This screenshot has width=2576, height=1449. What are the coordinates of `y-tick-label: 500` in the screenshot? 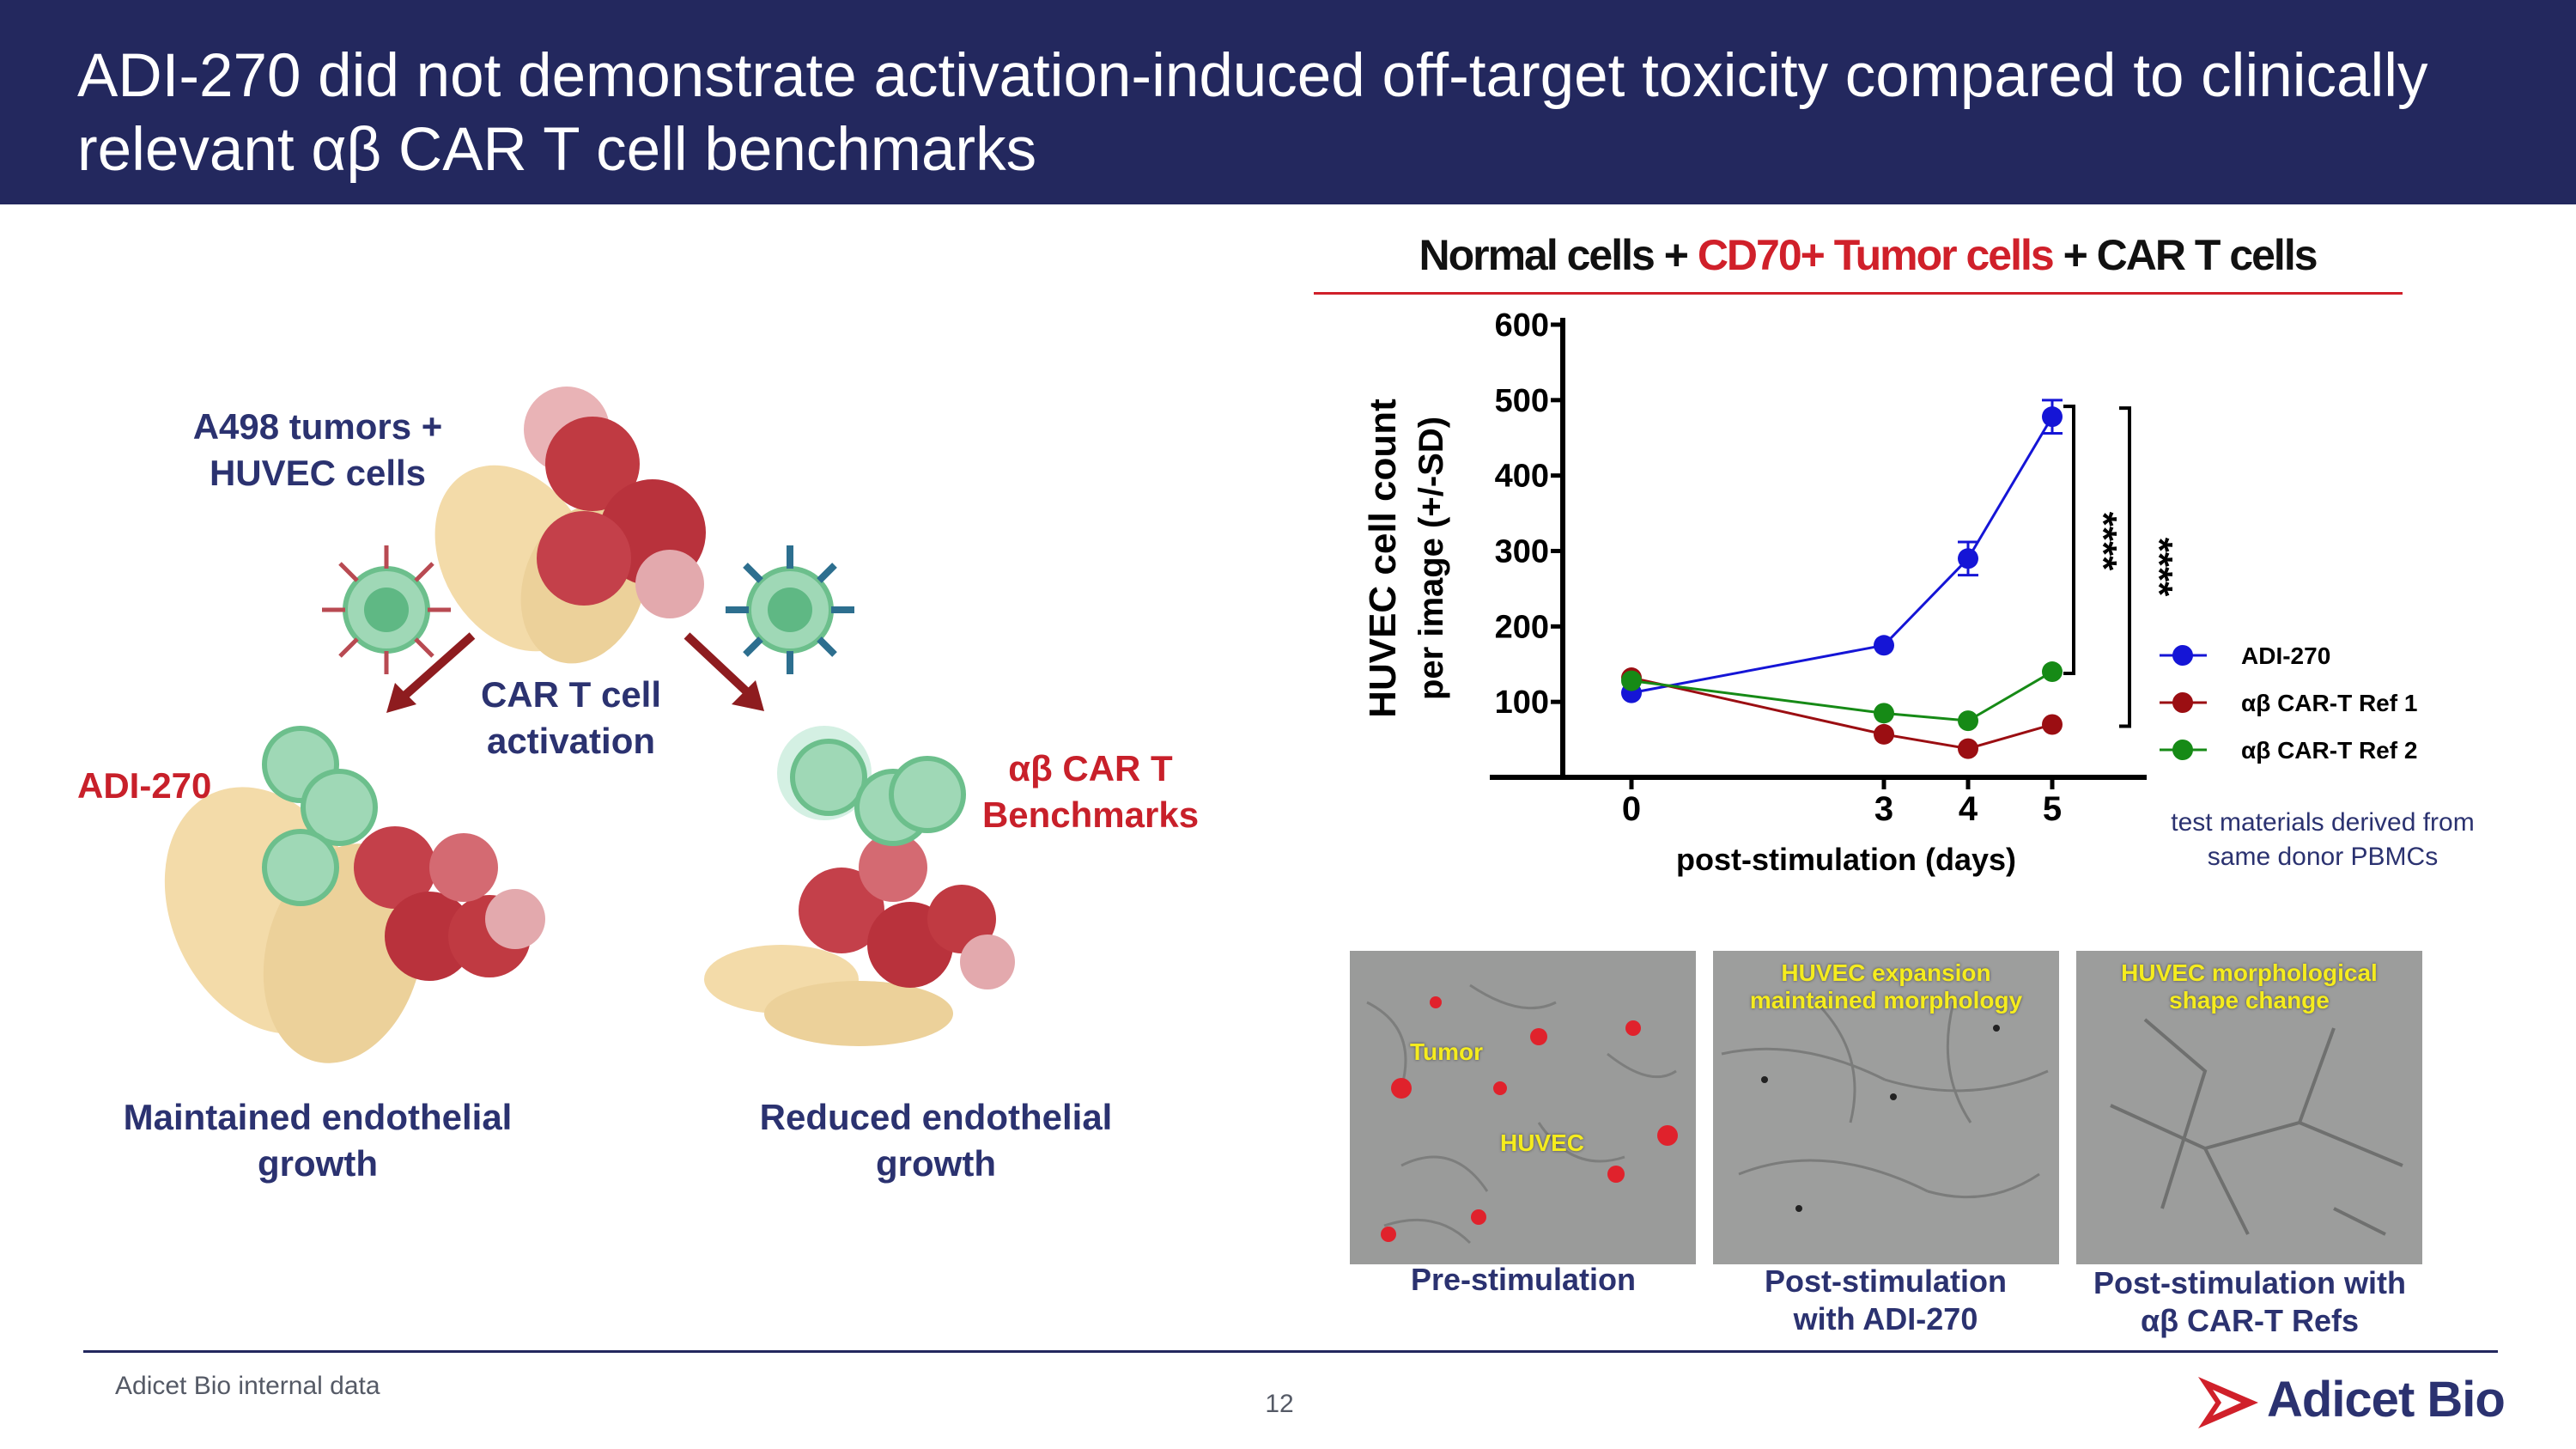 It's located at (1522, 401).